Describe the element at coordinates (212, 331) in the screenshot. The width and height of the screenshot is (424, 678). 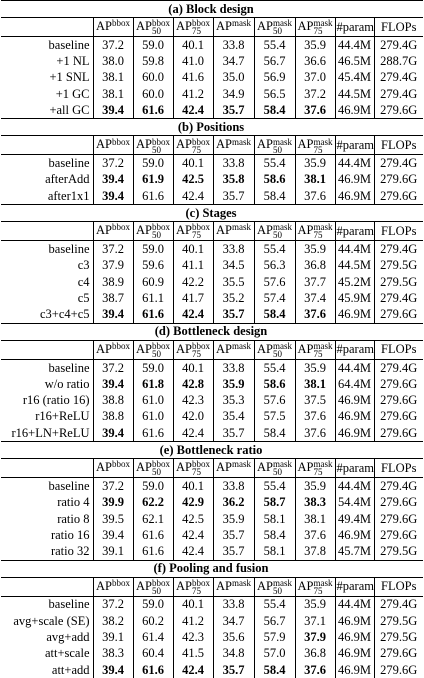
I see `section-title-row: (d) Bottleneck design` at that location.